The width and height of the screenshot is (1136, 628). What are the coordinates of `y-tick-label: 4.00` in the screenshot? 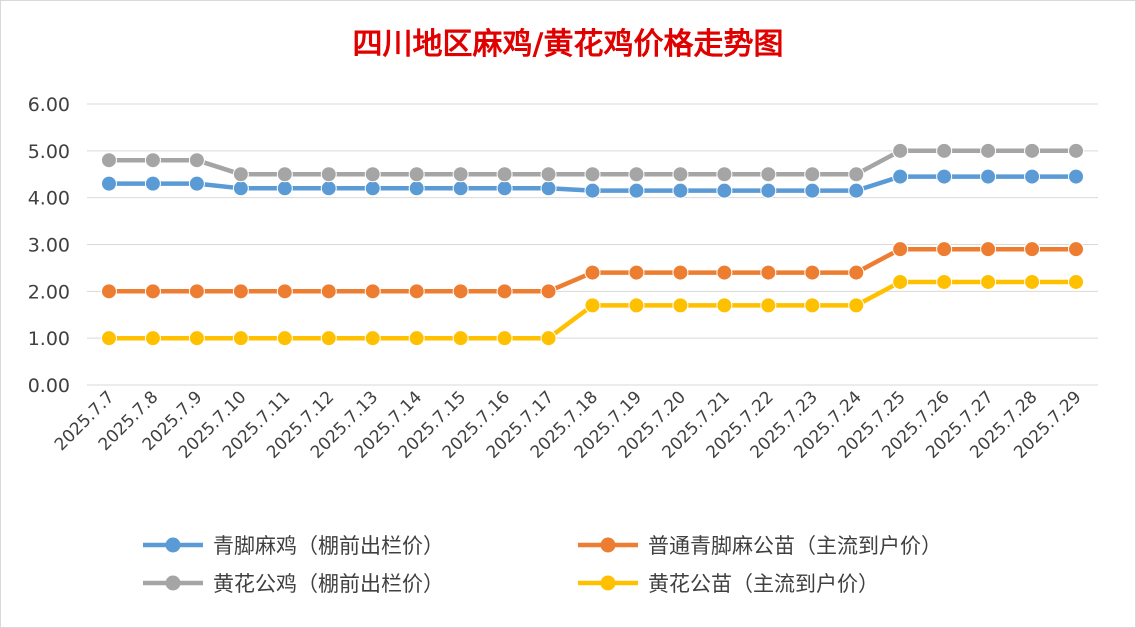 It's located at (49, 199).